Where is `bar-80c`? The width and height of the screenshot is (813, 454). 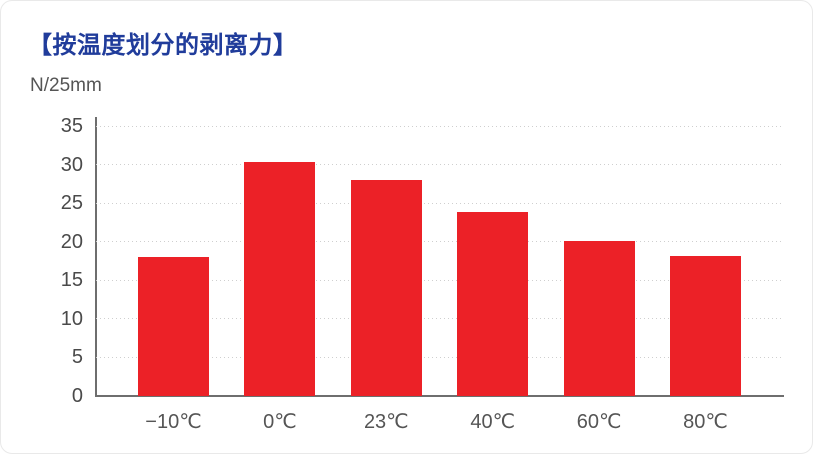 bar-80c is located at coordinates (705, 325).